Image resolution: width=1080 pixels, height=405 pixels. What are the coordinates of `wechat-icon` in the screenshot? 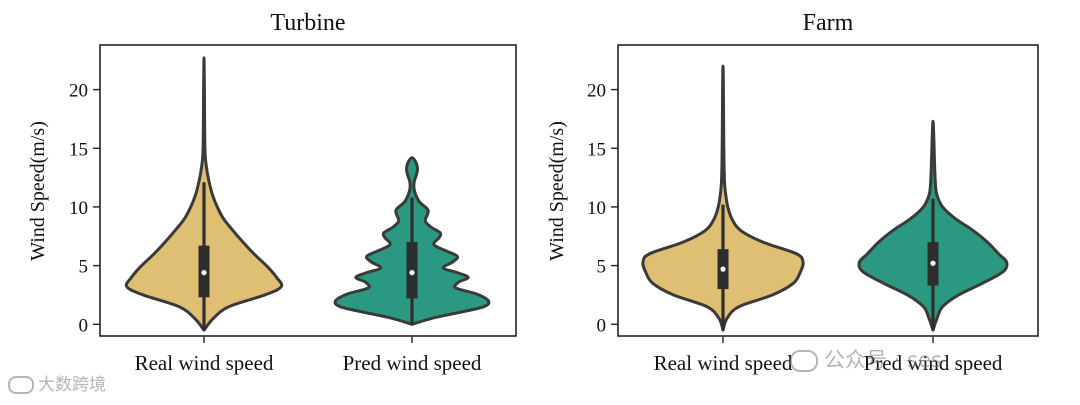 It's located at (804, 361).